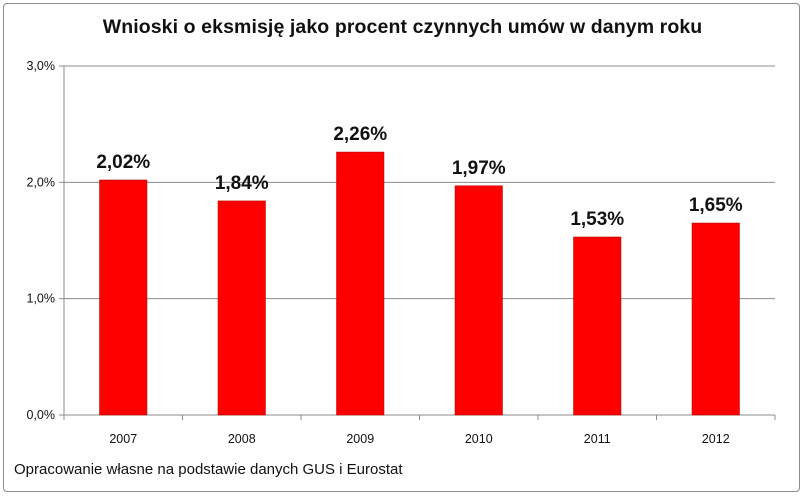  I want to click on x-tick-label-2008: 2008, so click(242, 439).